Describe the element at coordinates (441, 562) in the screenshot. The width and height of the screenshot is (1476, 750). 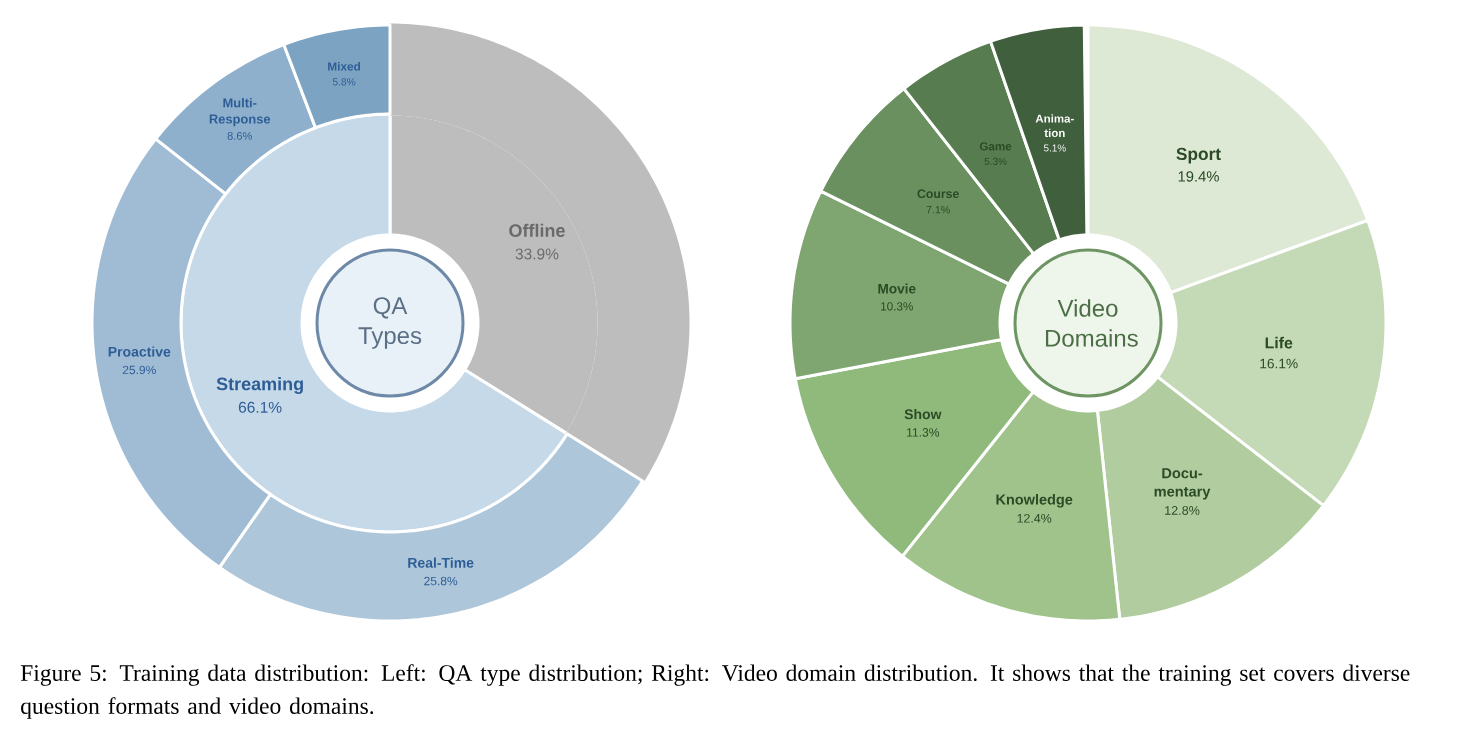
I see `slice-label: Real-Time` at that location.